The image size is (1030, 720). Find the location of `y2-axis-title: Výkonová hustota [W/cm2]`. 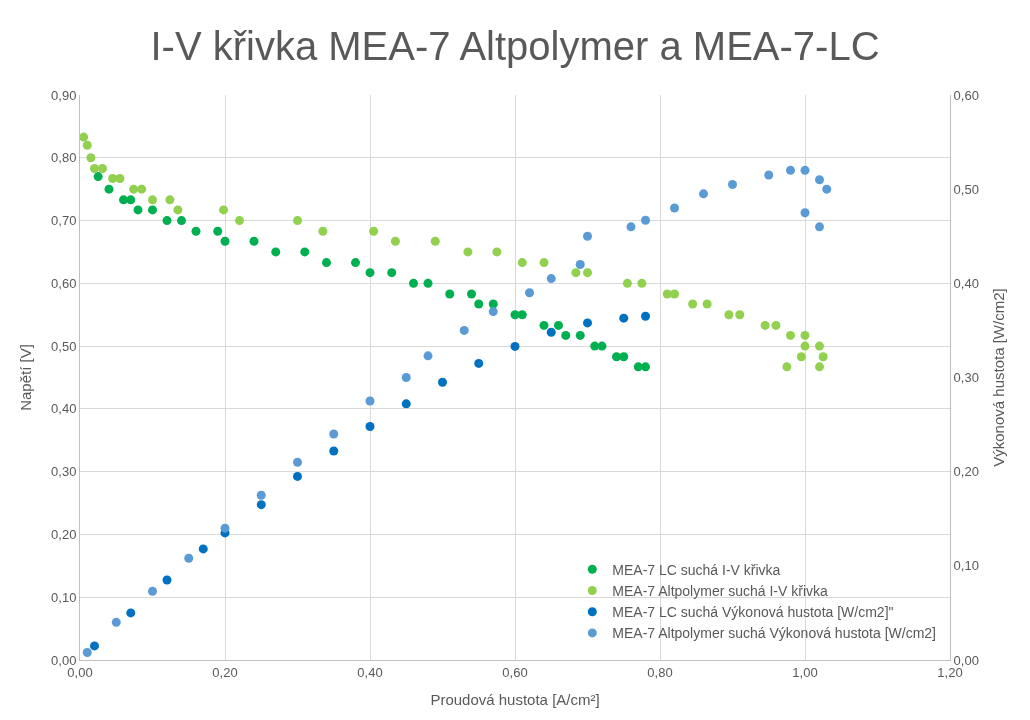

y2-axis-title: Výkonová hustota [W/cm2] is located at coordinates (998, 377).